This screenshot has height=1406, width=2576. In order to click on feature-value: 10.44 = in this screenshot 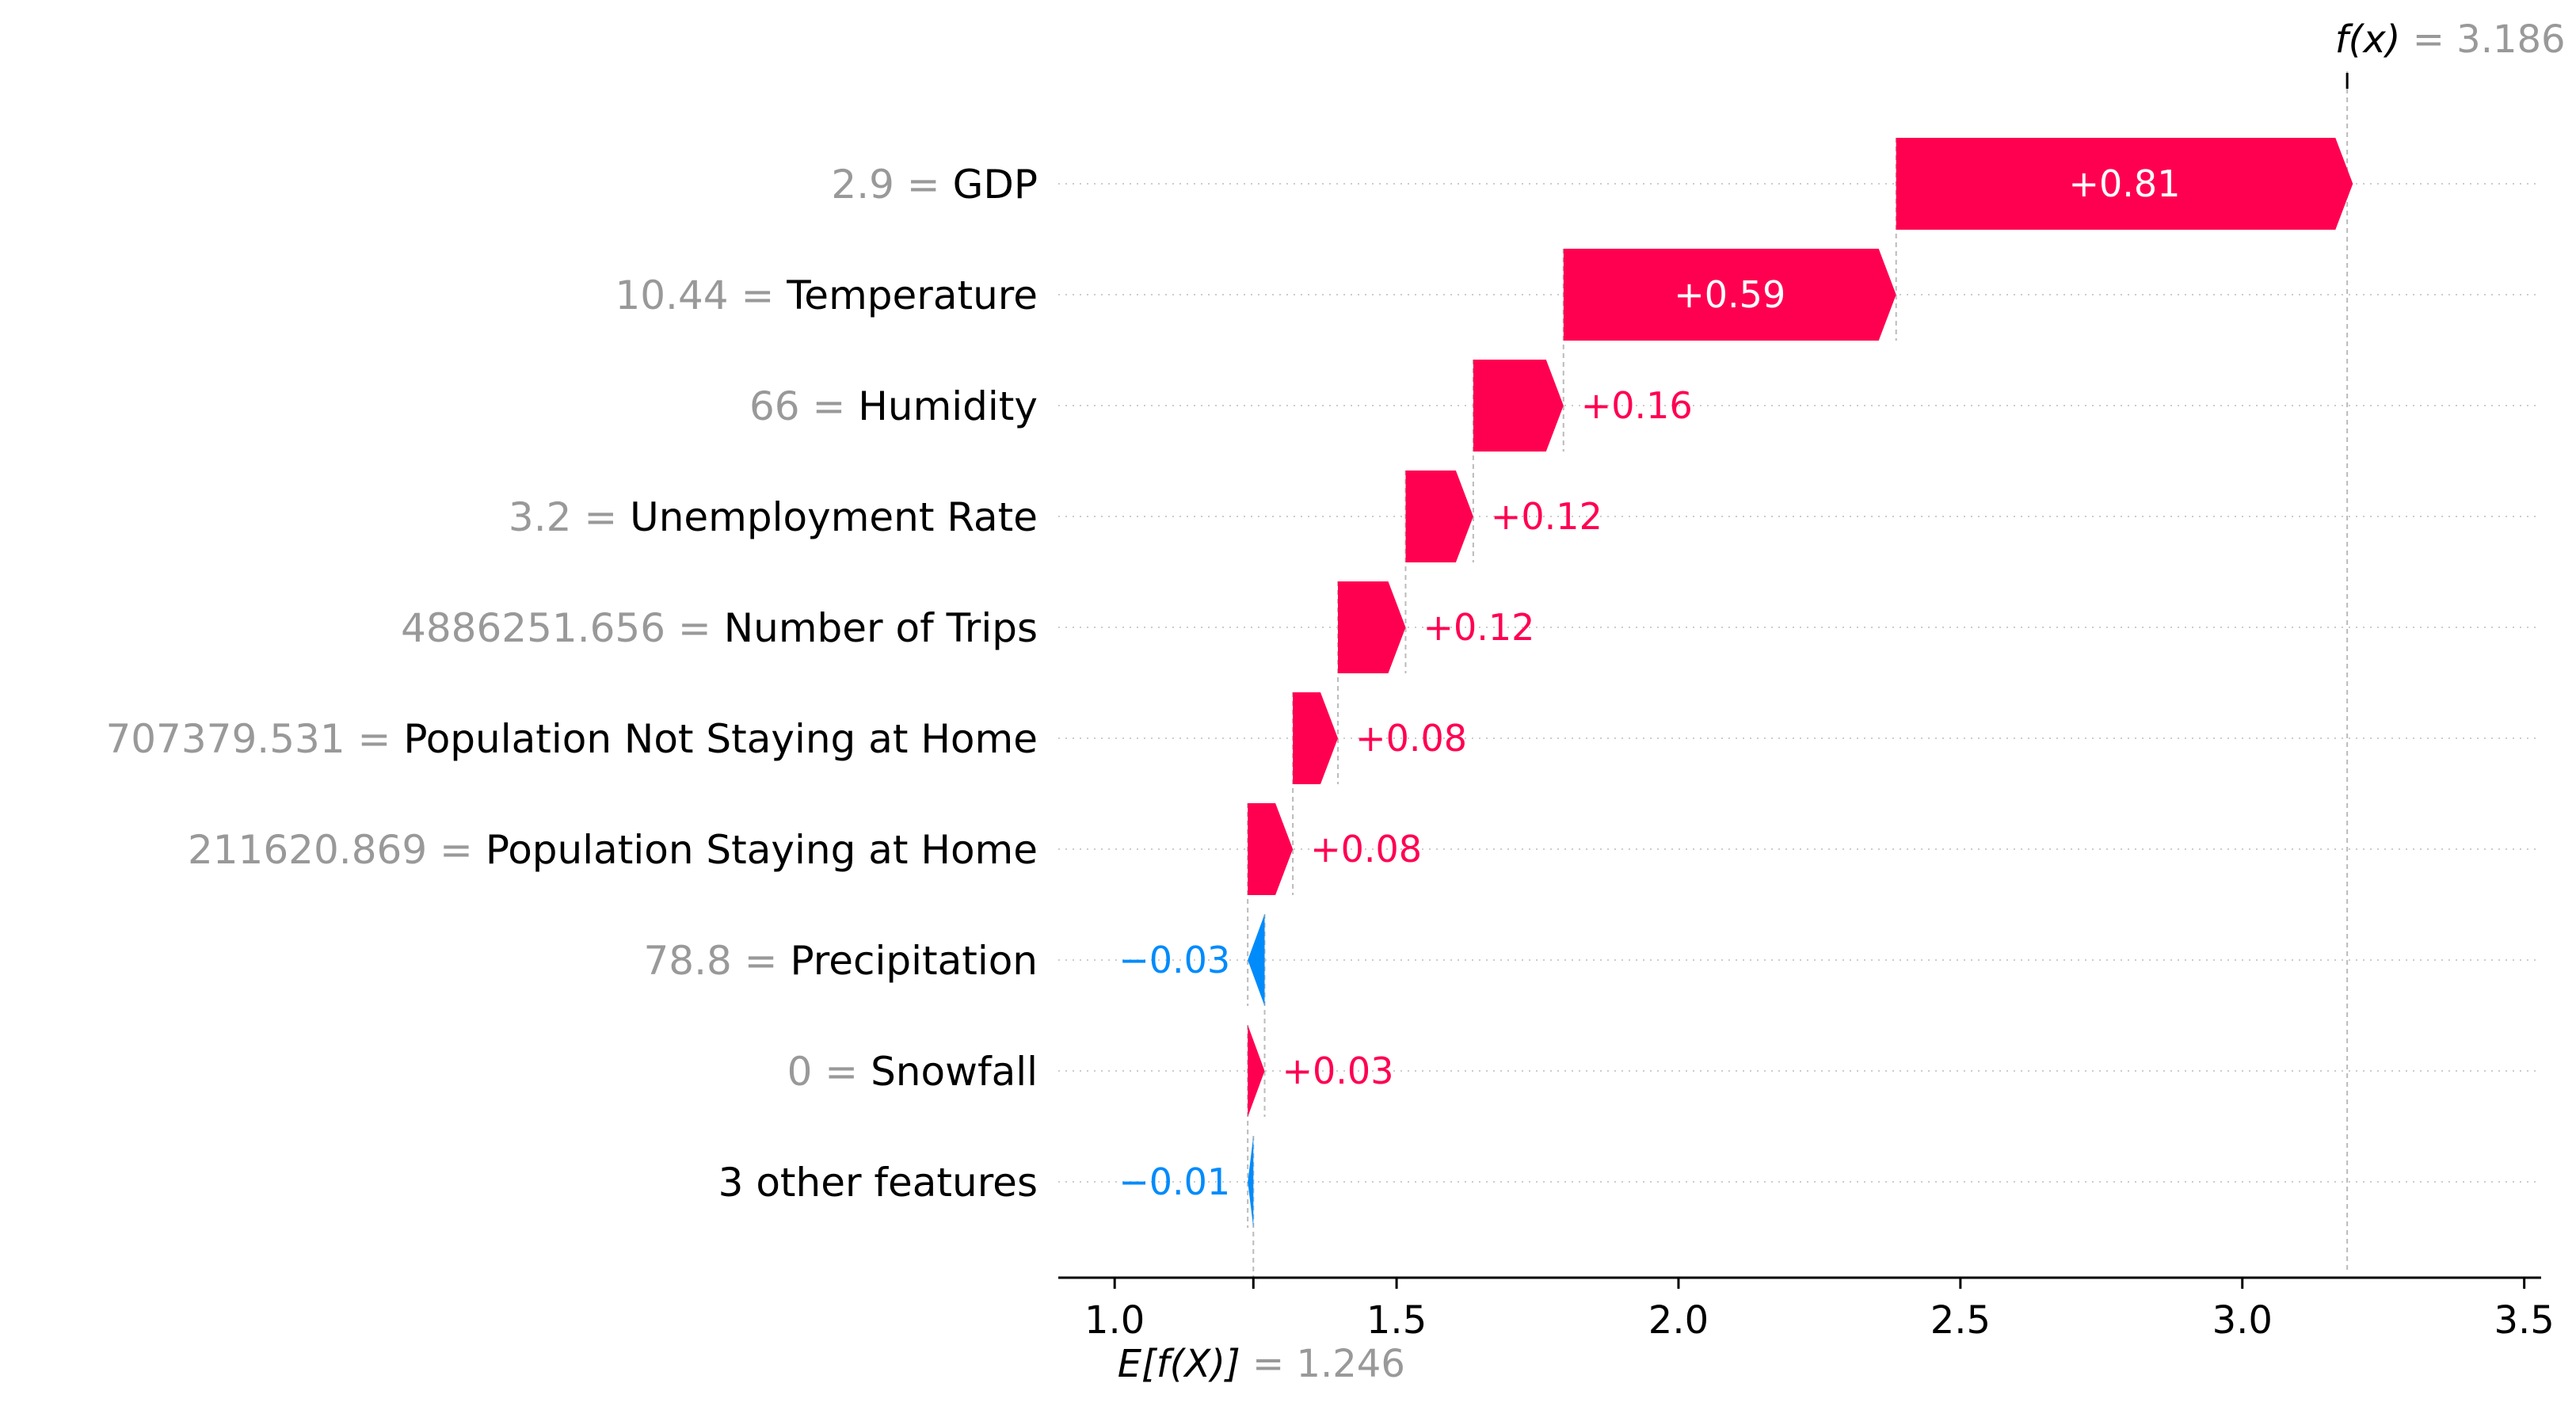, I will do `click(701, 295)`.